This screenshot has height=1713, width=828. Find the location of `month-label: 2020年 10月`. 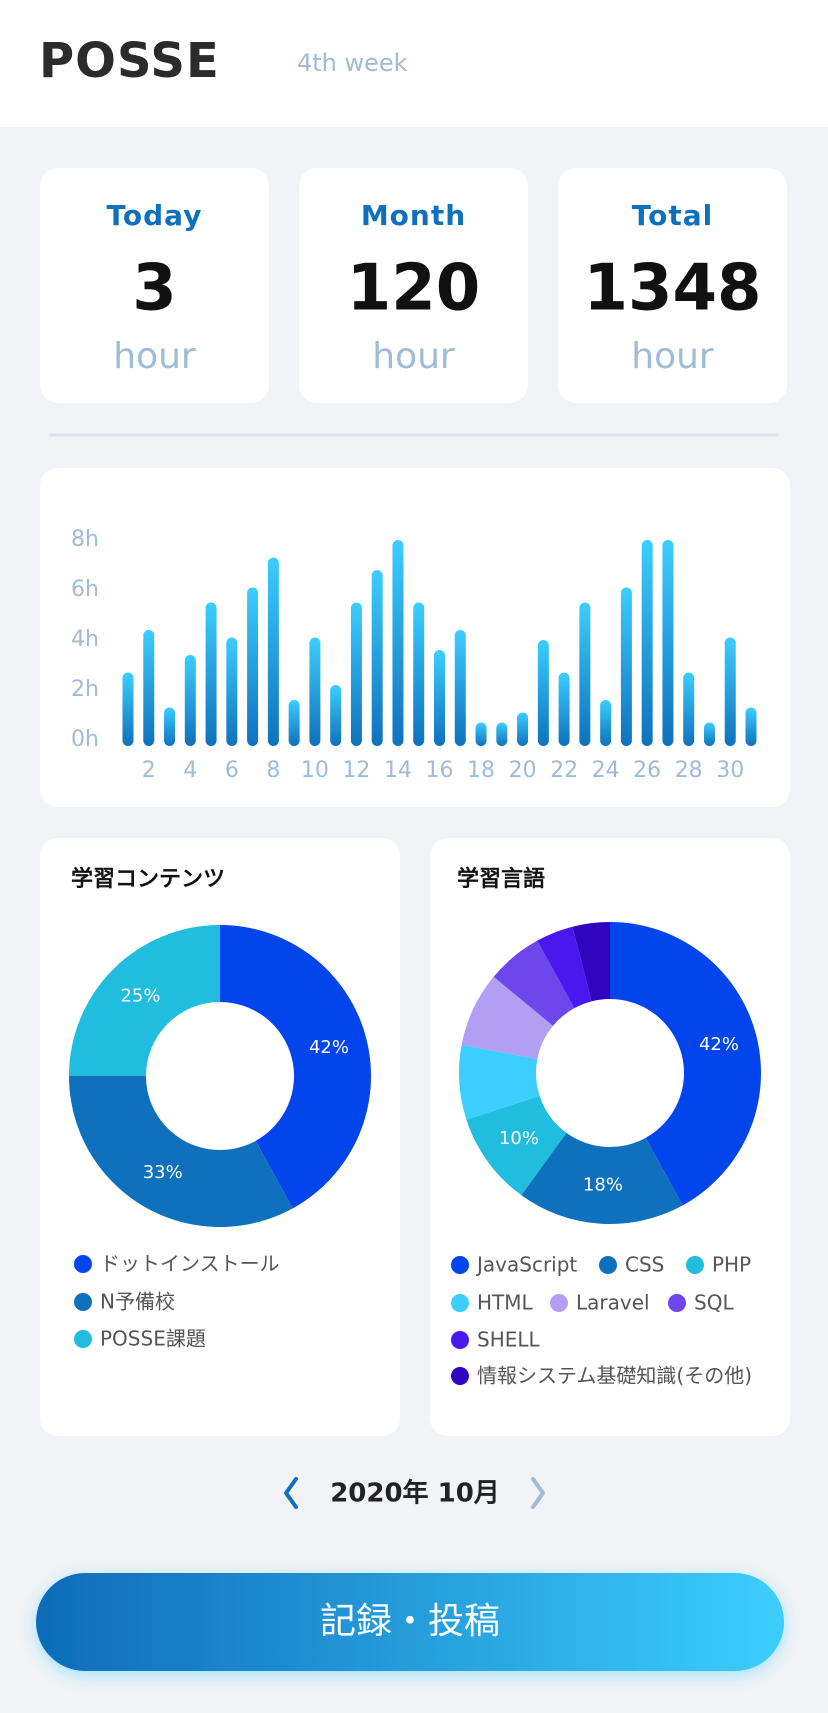

month-label: 2020年 10月 is located at coordinates (415, 1493).